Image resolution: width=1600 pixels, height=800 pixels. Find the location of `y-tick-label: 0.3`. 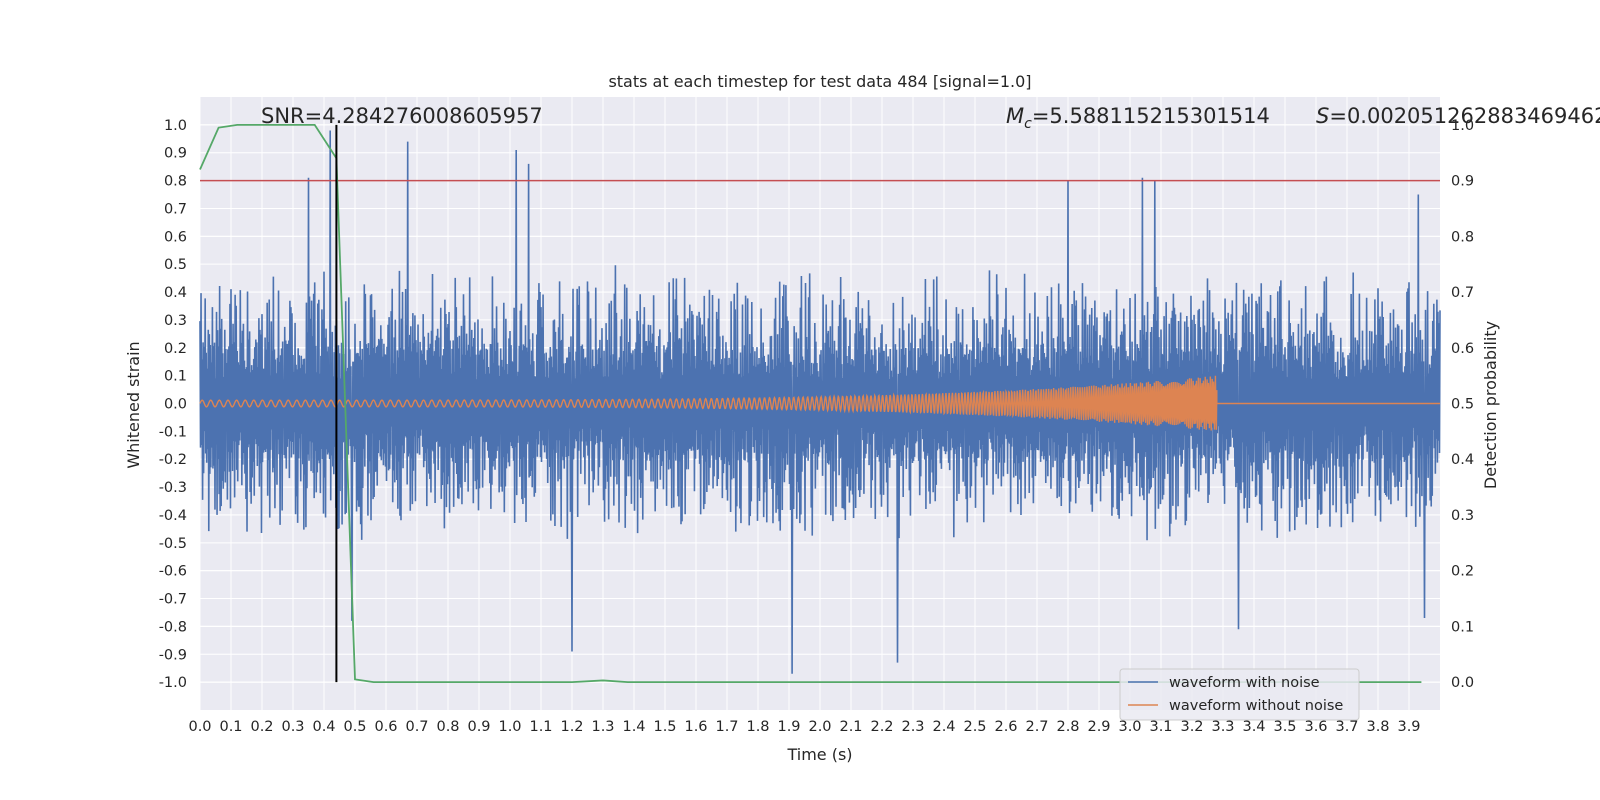

y-tick-label: 0.3 is located at coordinates (175, 321).